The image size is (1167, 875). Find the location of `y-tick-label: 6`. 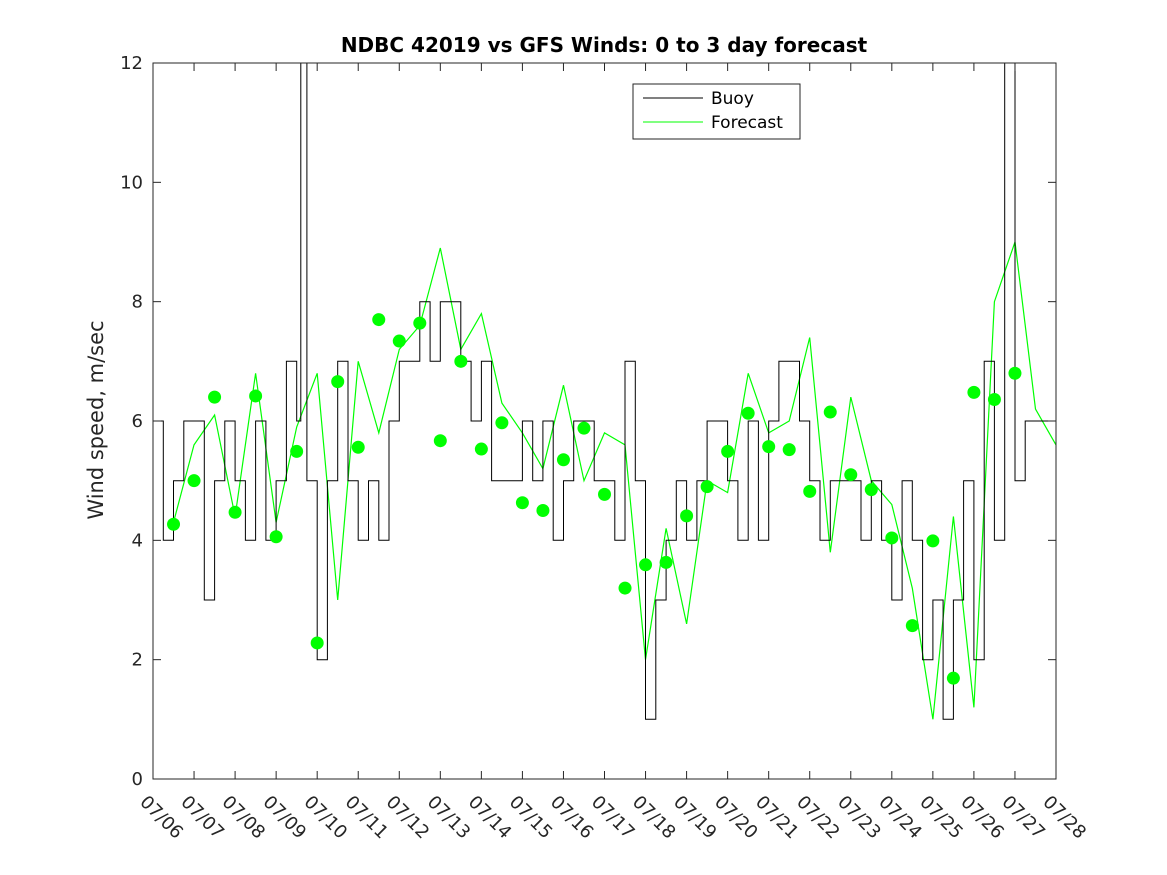

y-tick-label: 6 is located at coordinates (137, 421).